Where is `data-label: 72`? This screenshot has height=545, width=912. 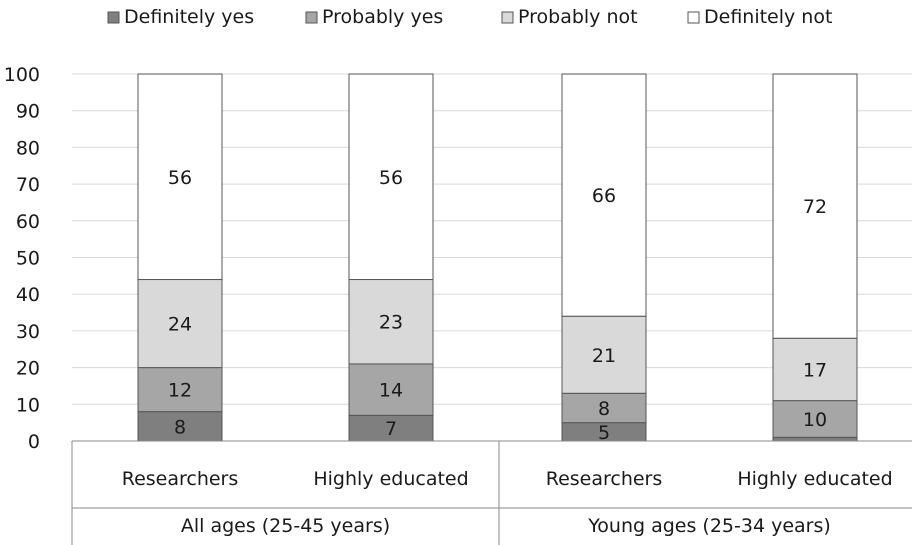
data-label: 72 is located at coordinates (815, 207).